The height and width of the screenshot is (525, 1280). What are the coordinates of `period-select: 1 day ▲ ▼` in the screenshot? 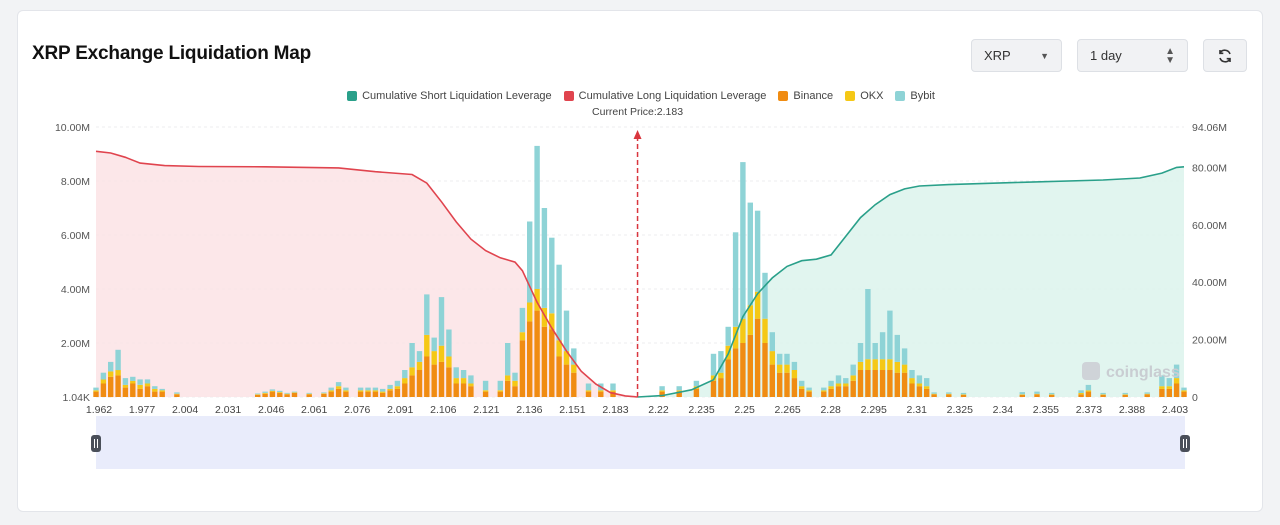 It's located at (1132, 55).